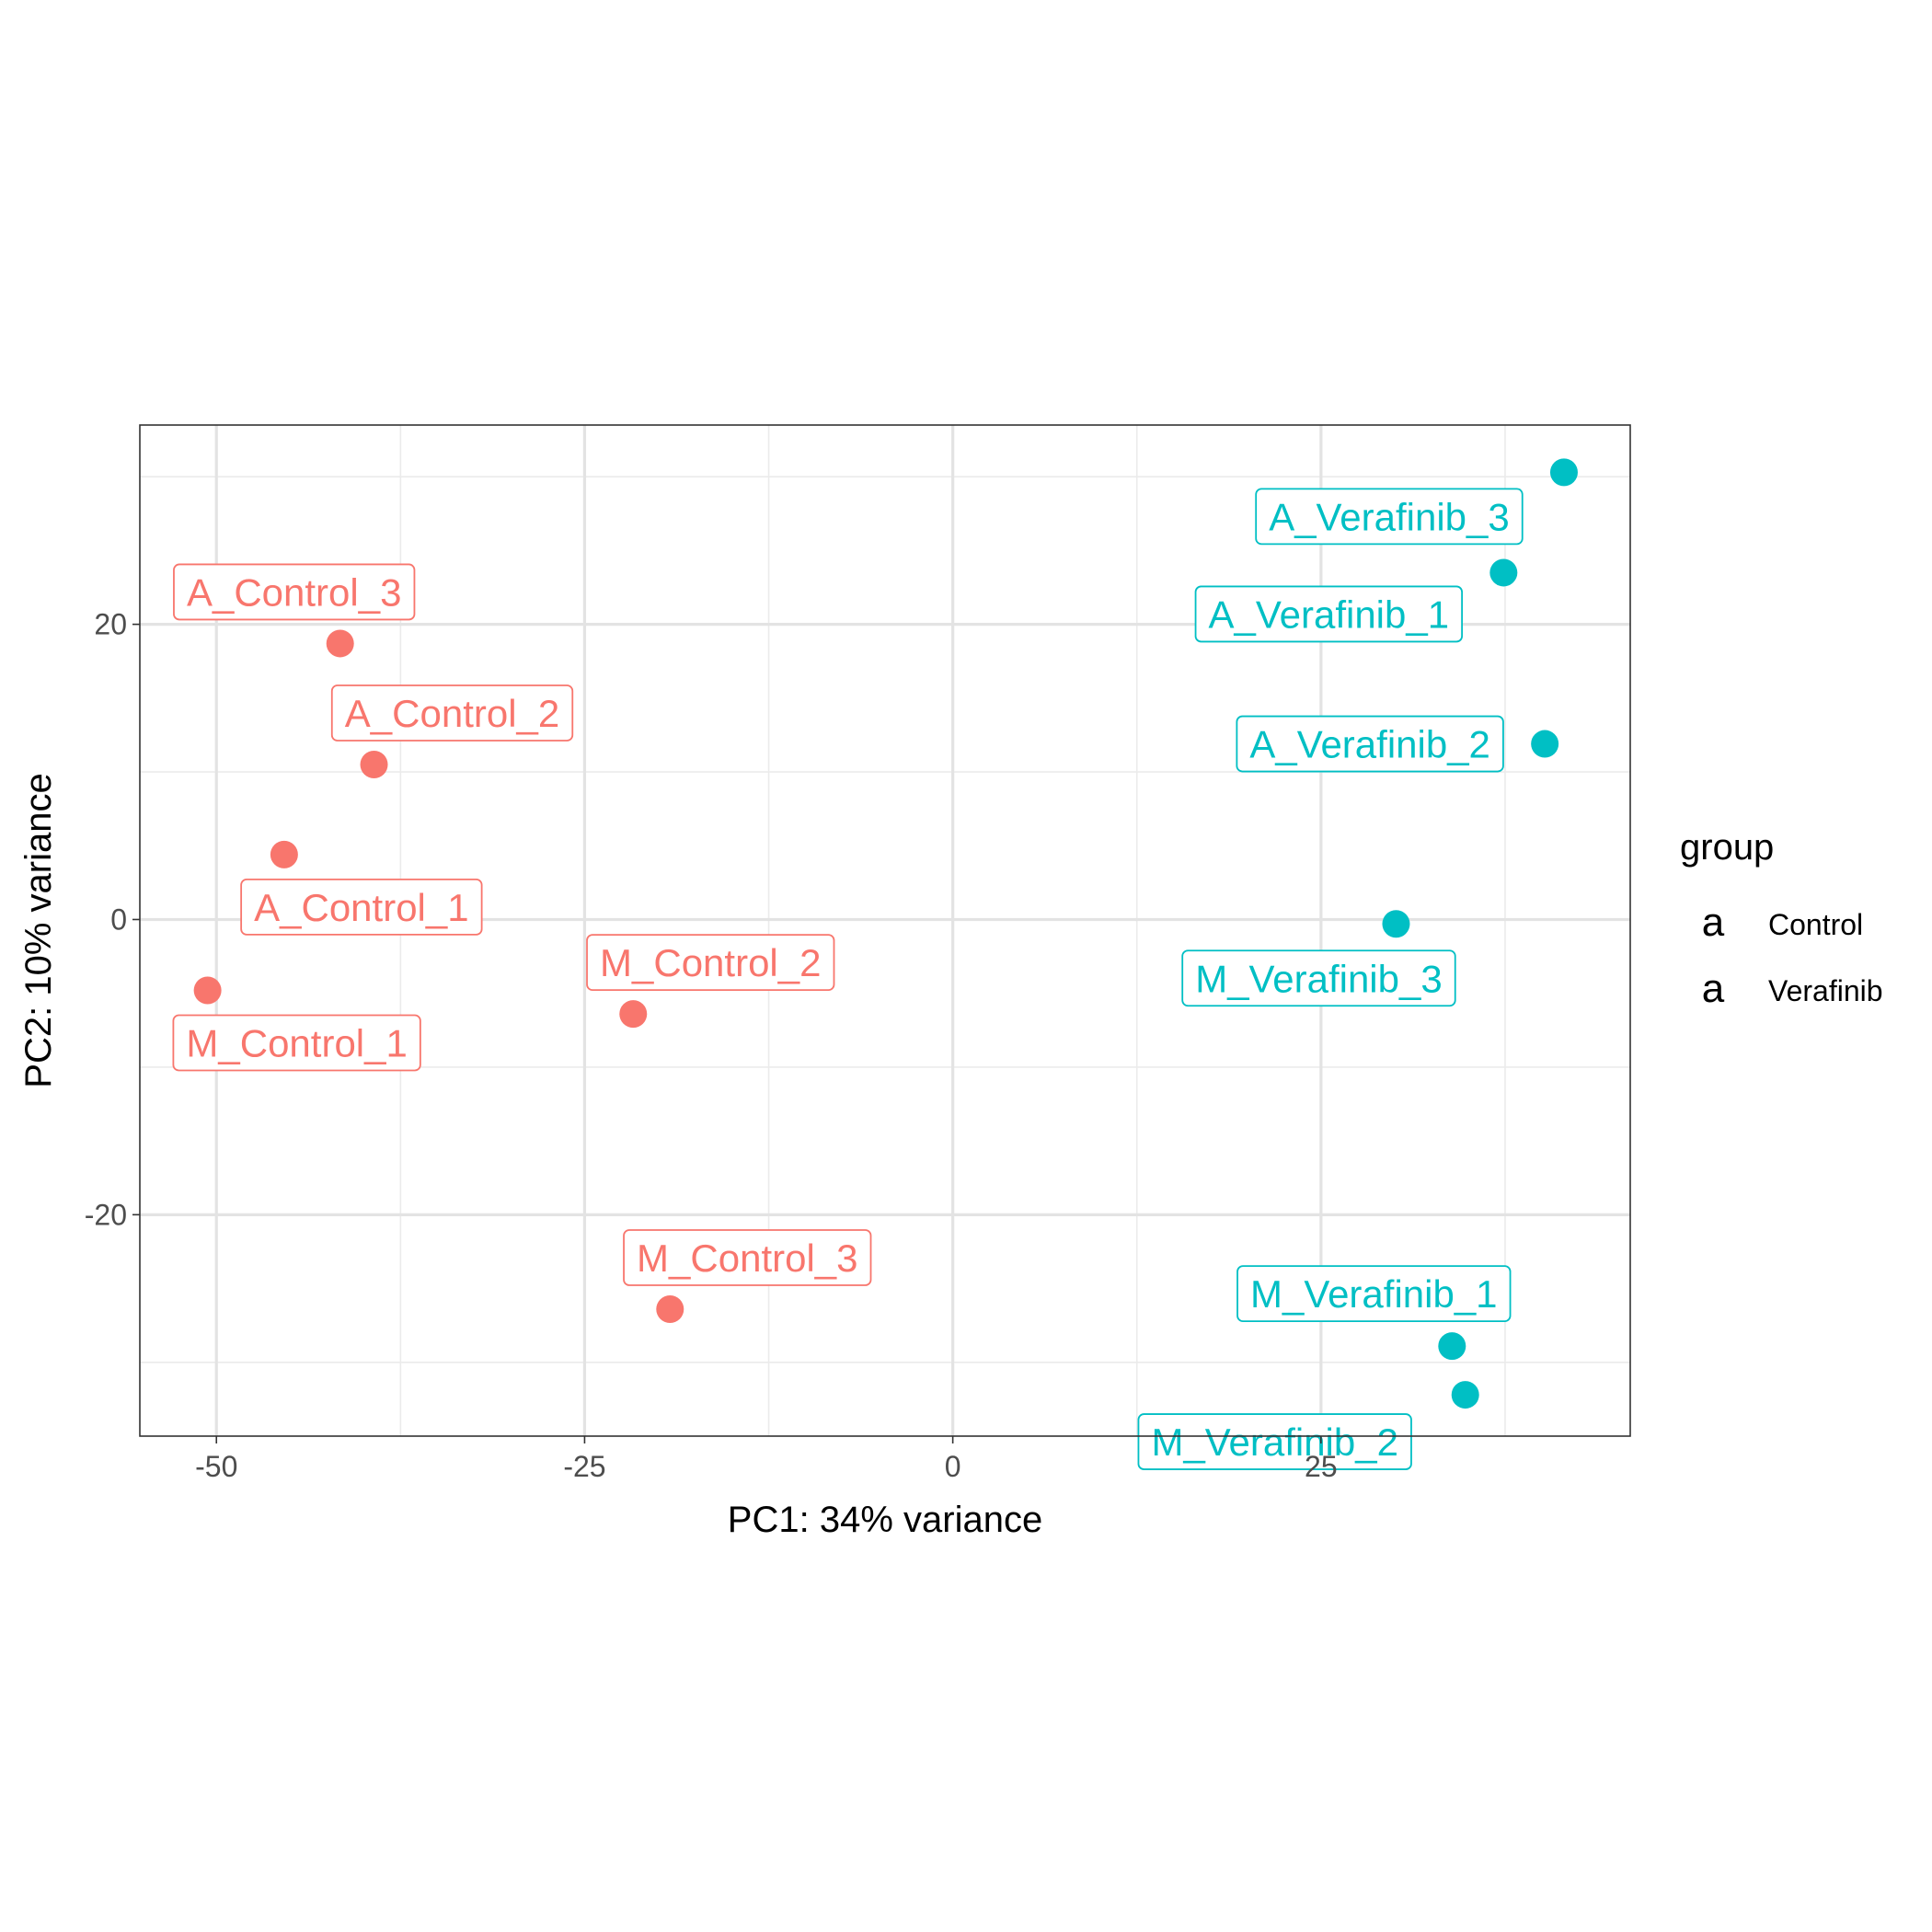 This screenshot has height=1932, width=1932. I want to click on point-label-box: M_Control_3, so click(747, 1257).